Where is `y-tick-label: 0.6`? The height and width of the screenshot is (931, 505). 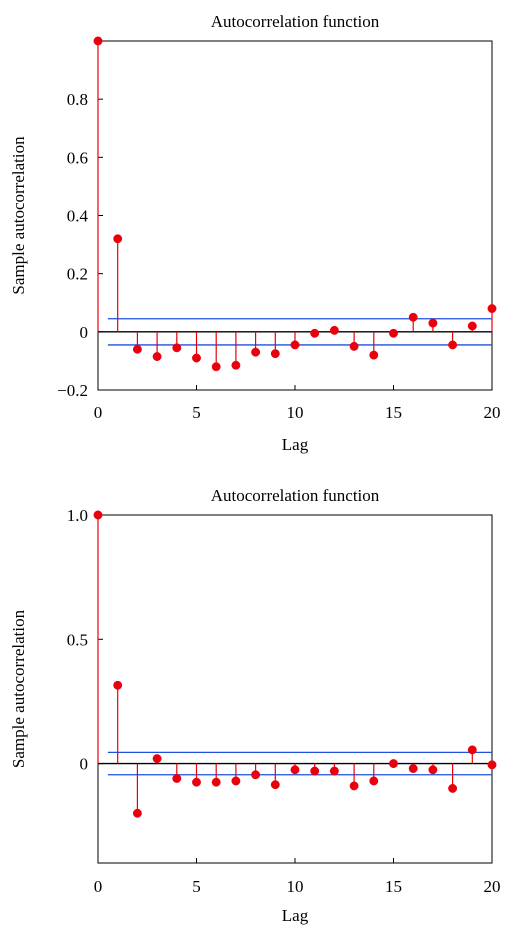
y-tick-label: 0.6 is located at coordinates (77, 157).